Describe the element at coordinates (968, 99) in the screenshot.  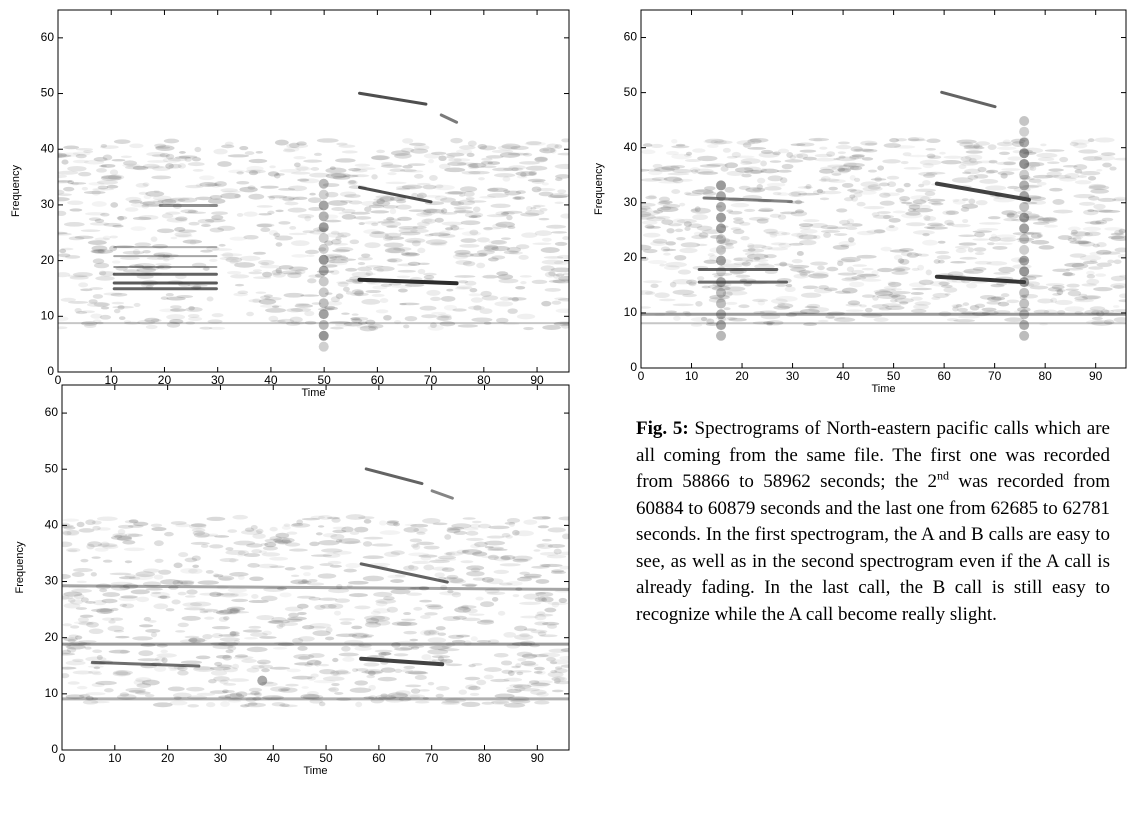
I see `call-streak` at that location.